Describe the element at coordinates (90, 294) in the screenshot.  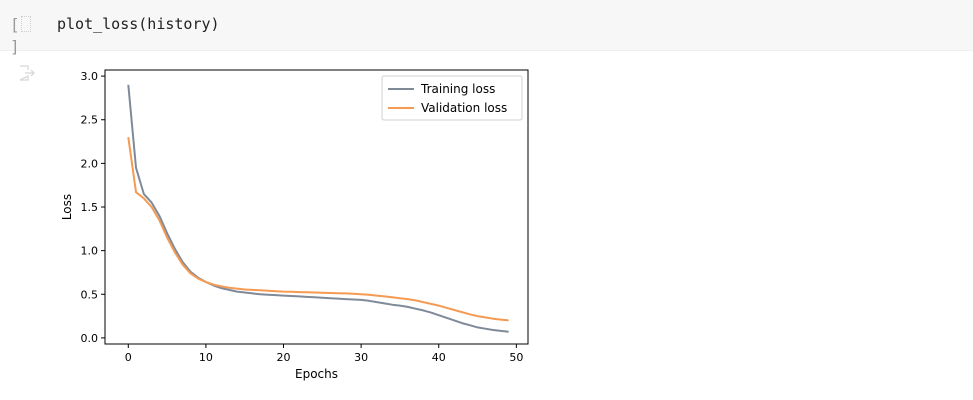
I see `y-tick-label: 0.5` at that location.